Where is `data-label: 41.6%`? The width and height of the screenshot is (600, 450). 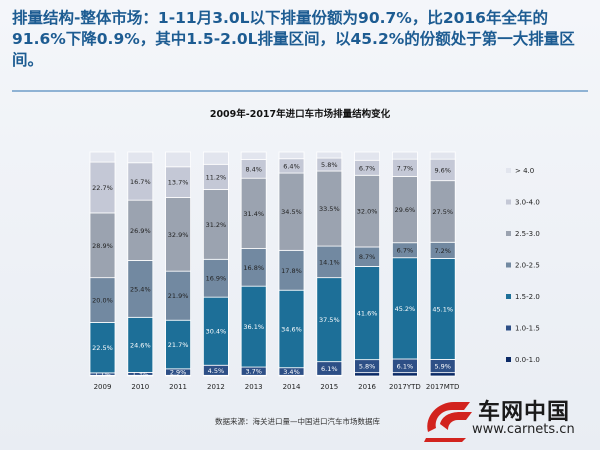
data-label: 41.6% is located at coordinates (367, 314).